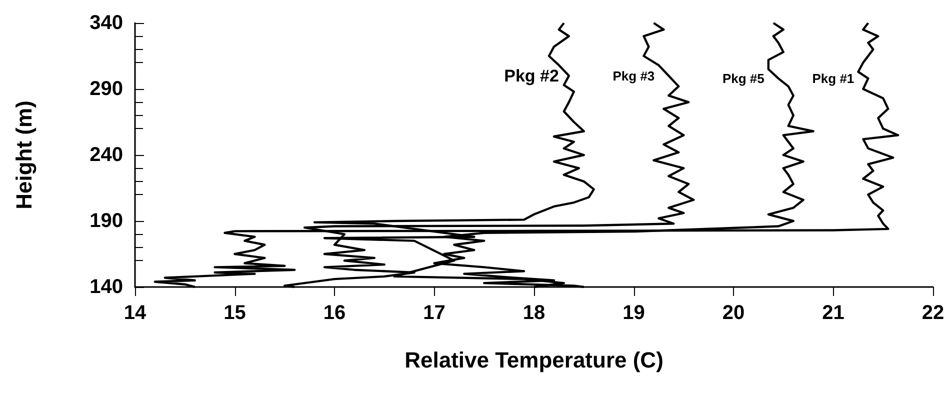  I want to click on y-tick-label: 290, so click(106, 89).